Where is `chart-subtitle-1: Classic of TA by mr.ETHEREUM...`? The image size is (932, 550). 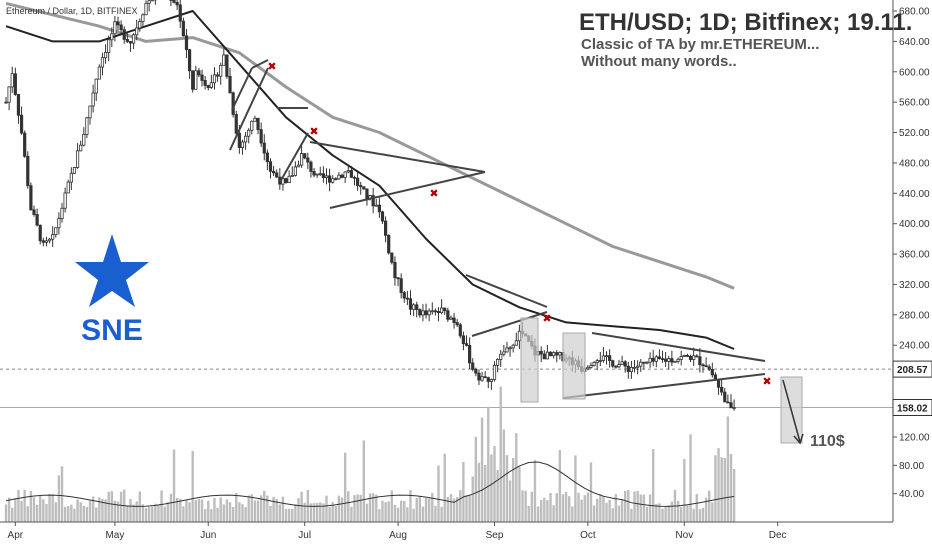
chart-subtitle-1: Classic of TA by mr.ETHEREUM... is located at coordinates (700, 44).